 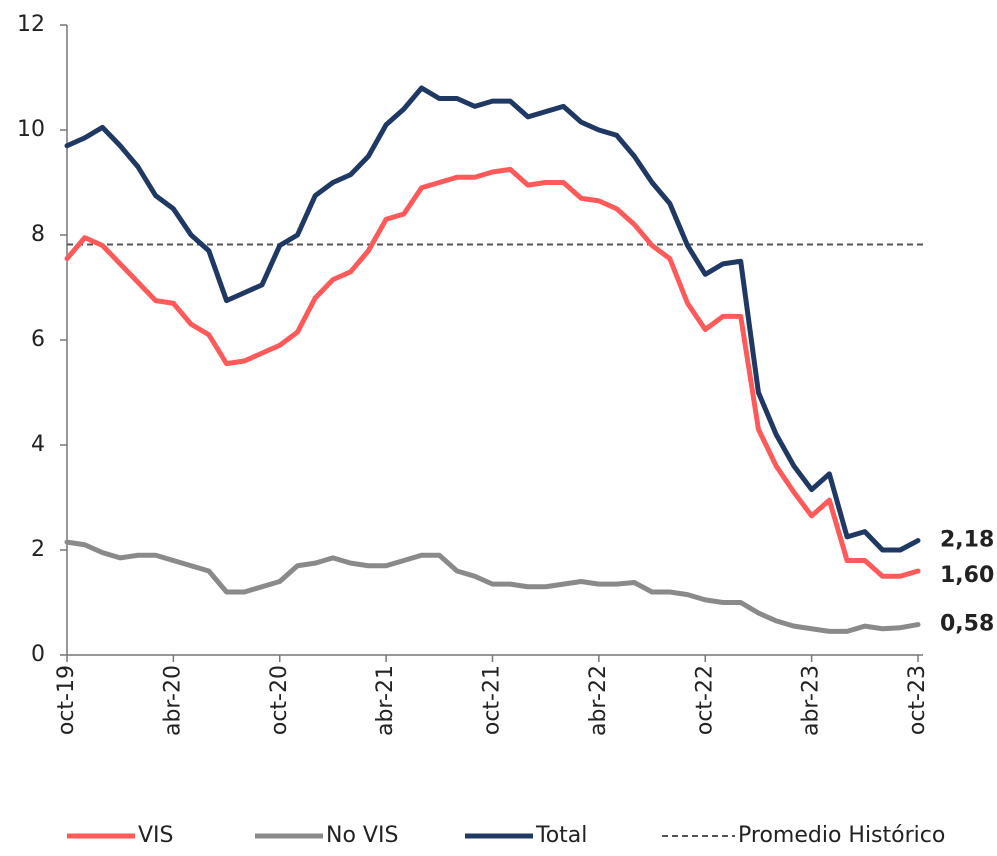 I want to click on x-tick-label: abr-22, so click(x=598, y=700).